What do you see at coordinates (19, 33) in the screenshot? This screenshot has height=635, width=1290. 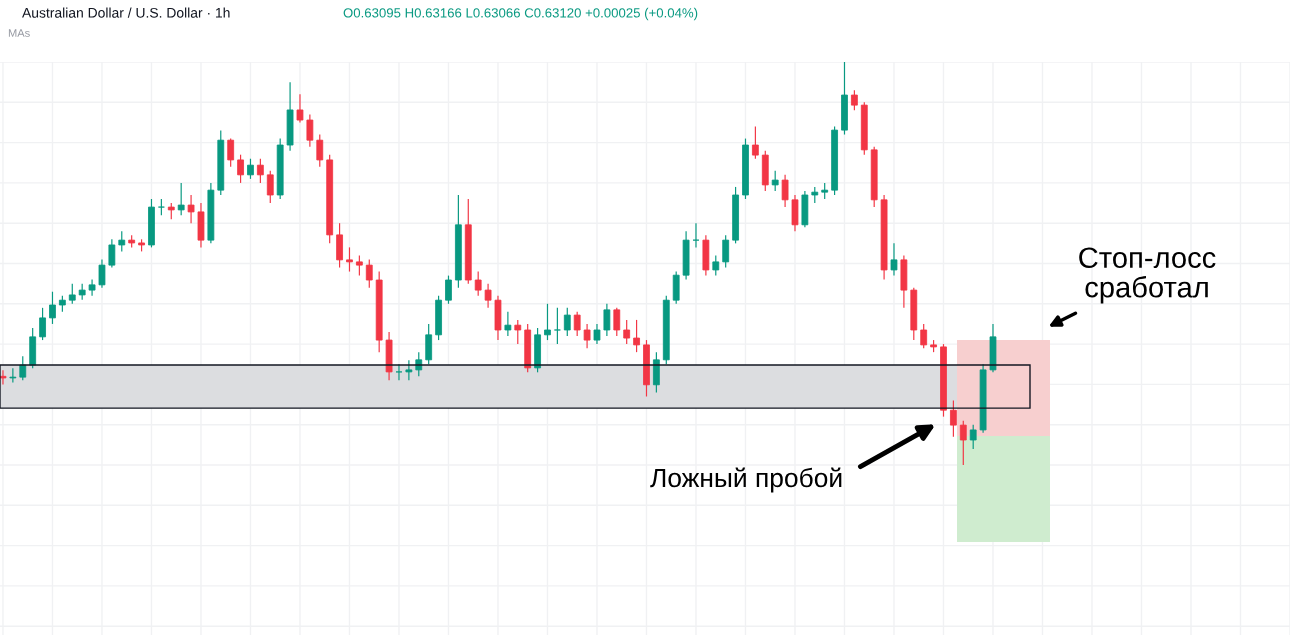 I see `text: MAs` at bounding box center [19, 33].